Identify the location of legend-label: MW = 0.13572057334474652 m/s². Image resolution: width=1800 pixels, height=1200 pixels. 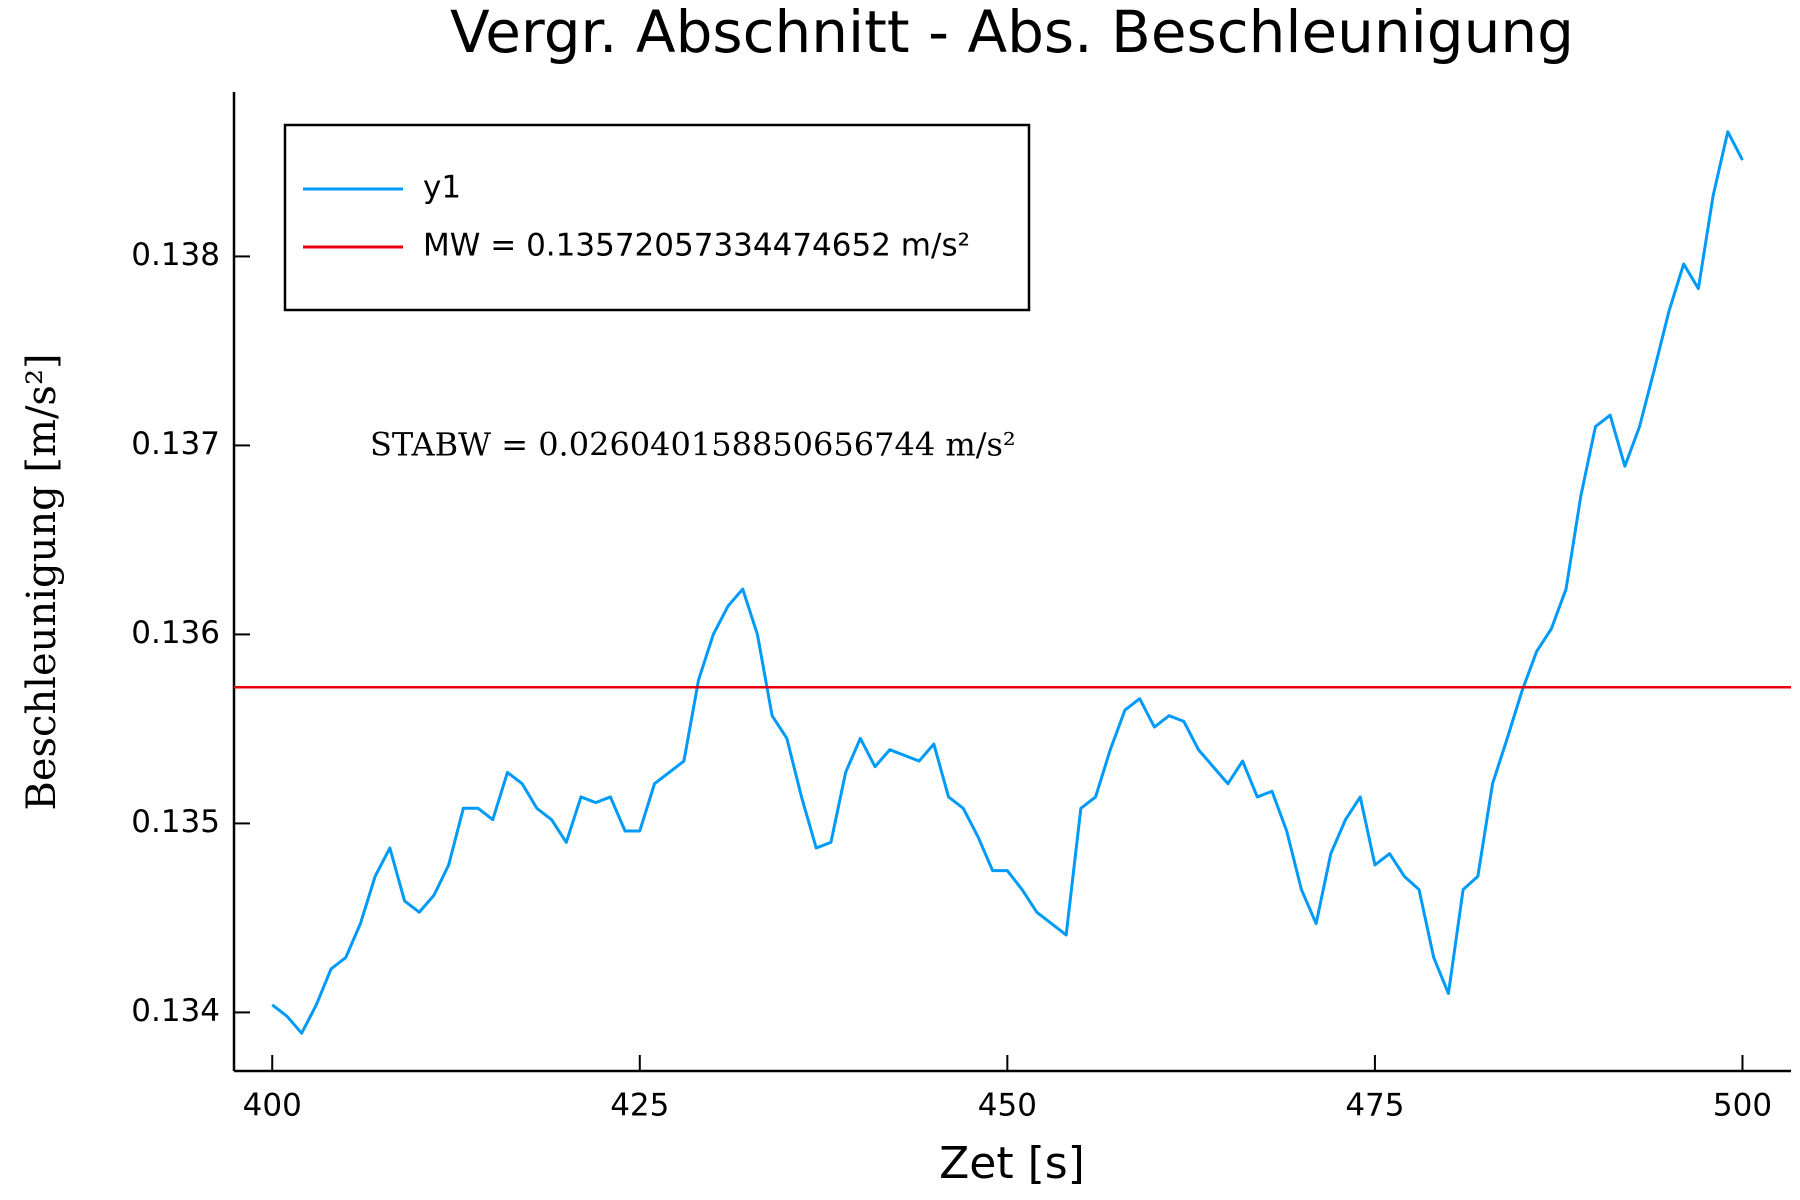
(696, 246).